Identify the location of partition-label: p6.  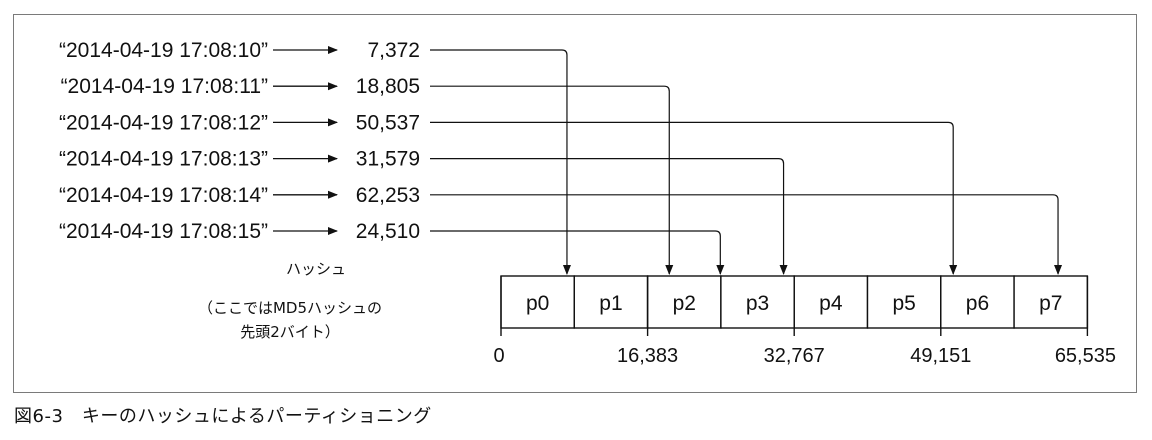
(977, 303).